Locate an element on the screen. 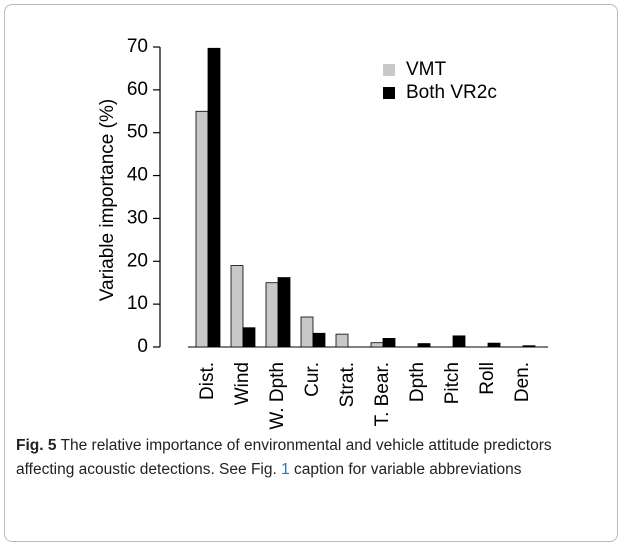 Image resolution: width=624 pixels, height=548 pixels. y-tick-label: 0 is located at coordinates (142, 346).